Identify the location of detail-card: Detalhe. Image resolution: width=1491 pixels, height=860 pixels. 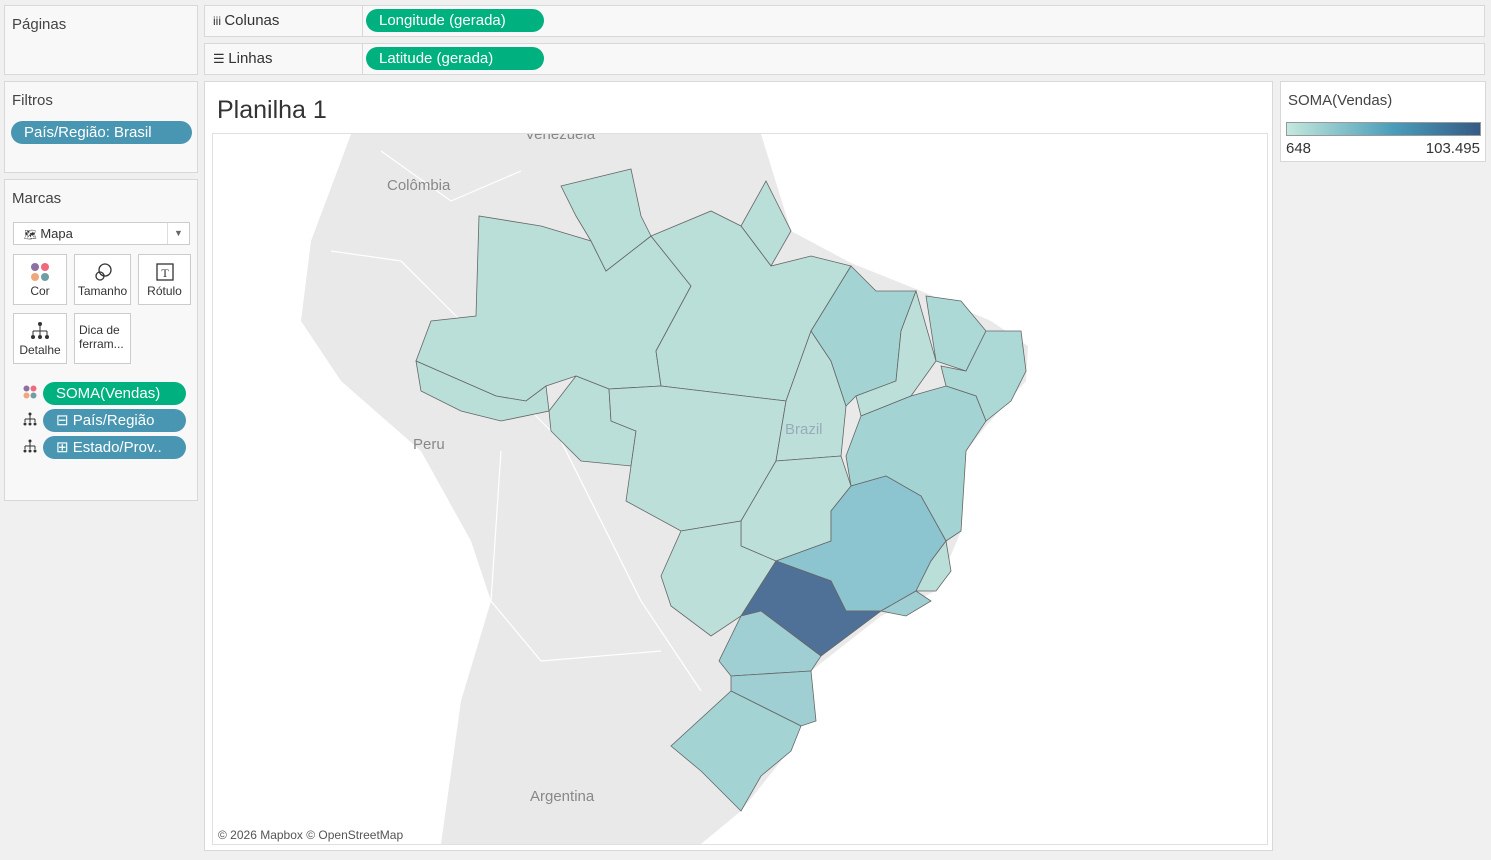
(40, 338).